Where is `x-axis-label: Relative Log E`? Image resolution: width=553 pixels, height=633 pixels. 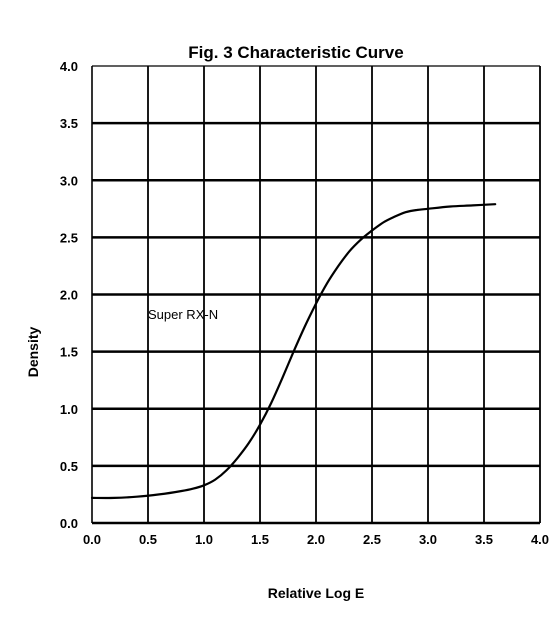 x-axis-label: Relative Log E is located at coordinates (316, 593).